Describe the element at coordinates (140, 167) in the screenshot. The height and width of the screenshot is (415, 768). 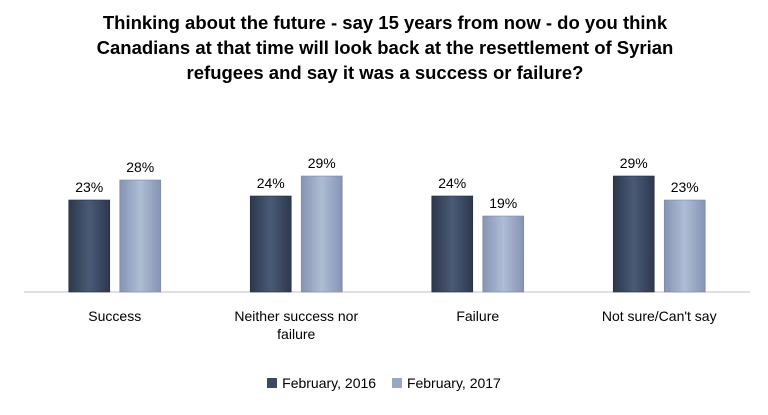
I see `data-label-february-2017-success: 28%` at that location.